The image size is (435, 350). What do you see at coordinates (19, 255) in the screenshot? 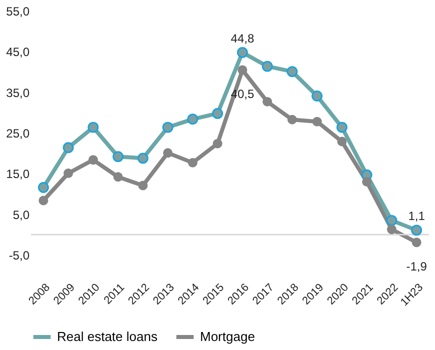
I see `y-tick-label: -5,0` at bounding box center [19, 255].